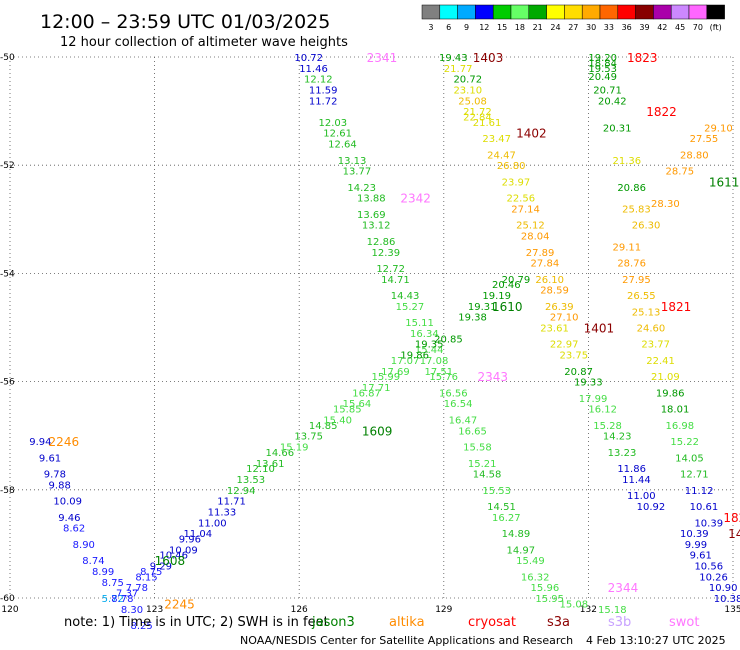  Describe the element at coordinates (318, 80) in the screenshot. I see `swh-value: 12.12` at that location.